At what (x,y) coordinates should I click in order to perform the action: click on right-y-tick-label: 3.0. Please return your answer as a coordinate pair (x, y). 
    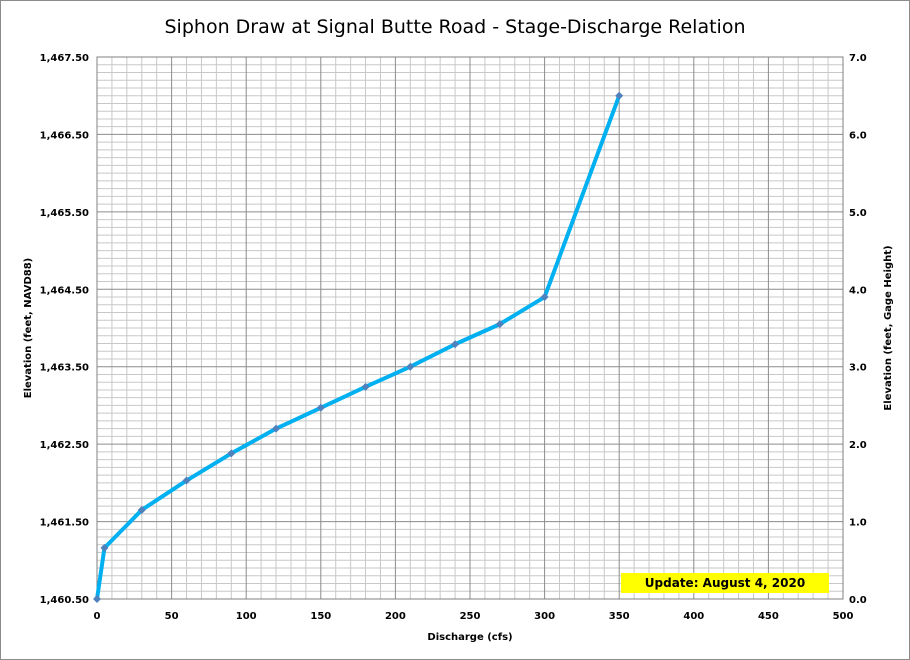
    Looking at the image, I should click on (858, 368).